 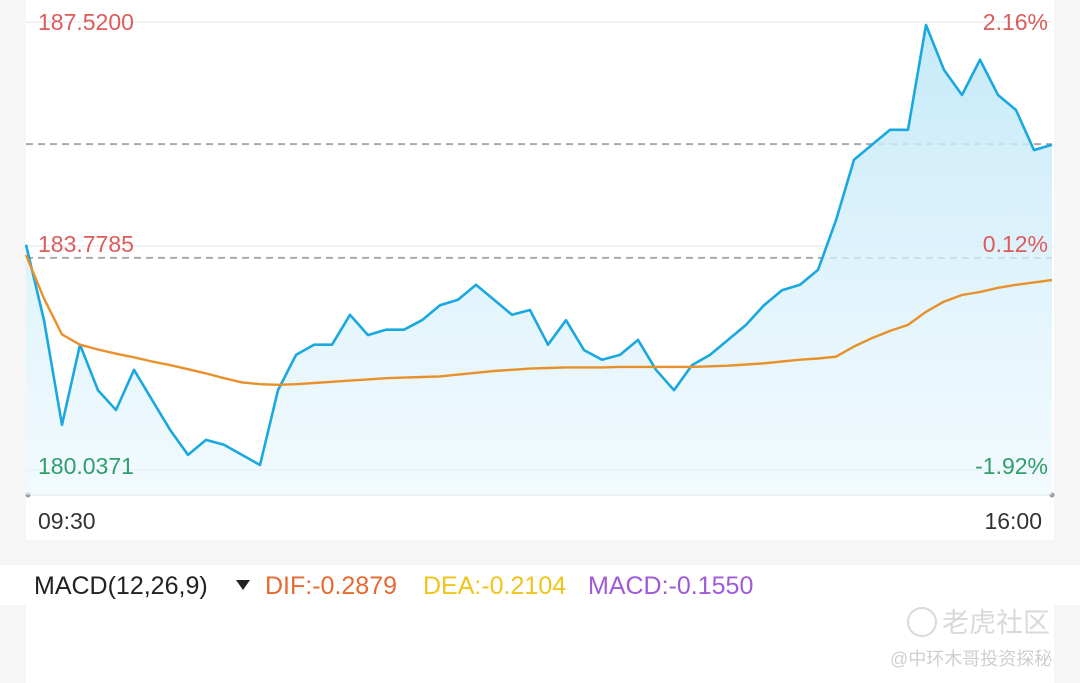 What do you see at coordinates (331, 586) in the screenshot?
I see `dif-label: DIF:-0.2879` at bounding box center [331, 586].